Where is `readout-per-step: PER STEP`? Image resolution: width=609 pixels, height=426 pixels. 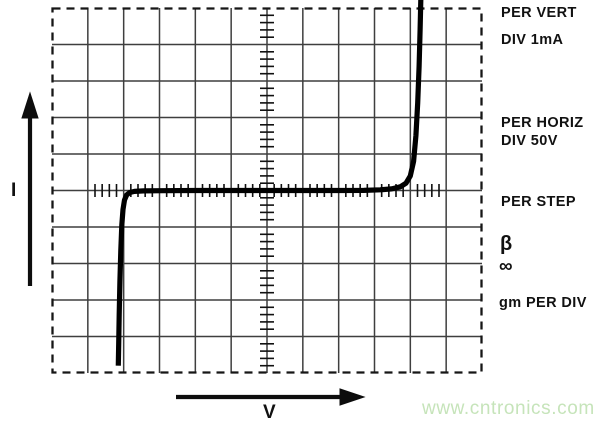 readout-per-step: PER STEP is located at coordinates (538, 202).